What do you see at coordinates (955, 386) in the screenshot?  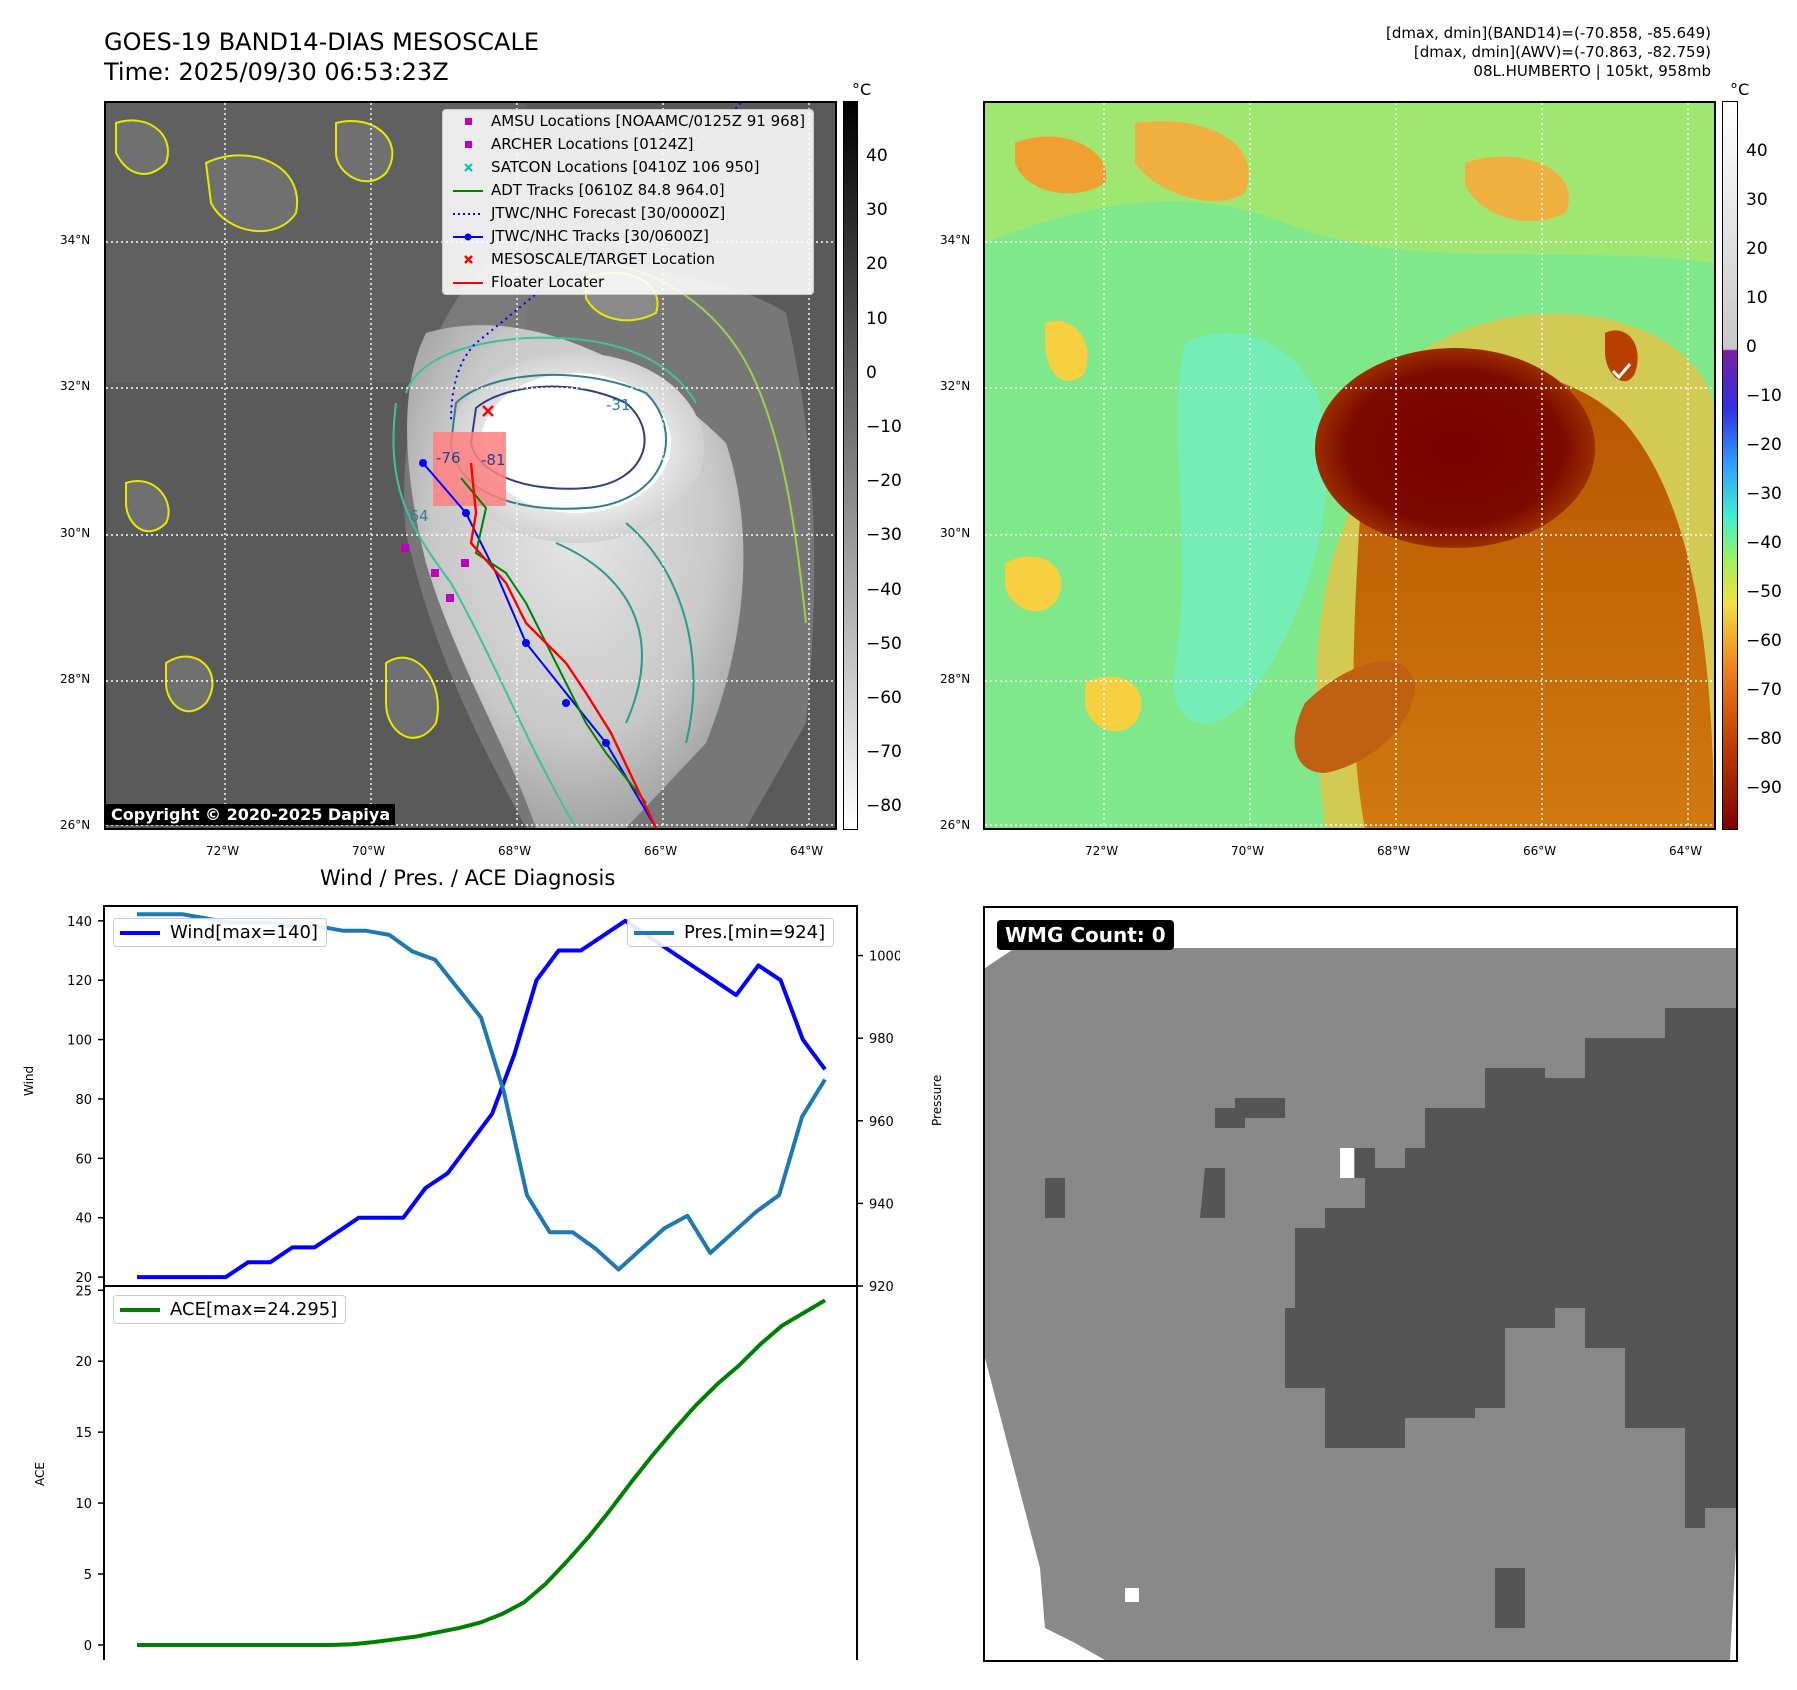 I see `lat-label: 32°N` at bounding box center [955, 386].